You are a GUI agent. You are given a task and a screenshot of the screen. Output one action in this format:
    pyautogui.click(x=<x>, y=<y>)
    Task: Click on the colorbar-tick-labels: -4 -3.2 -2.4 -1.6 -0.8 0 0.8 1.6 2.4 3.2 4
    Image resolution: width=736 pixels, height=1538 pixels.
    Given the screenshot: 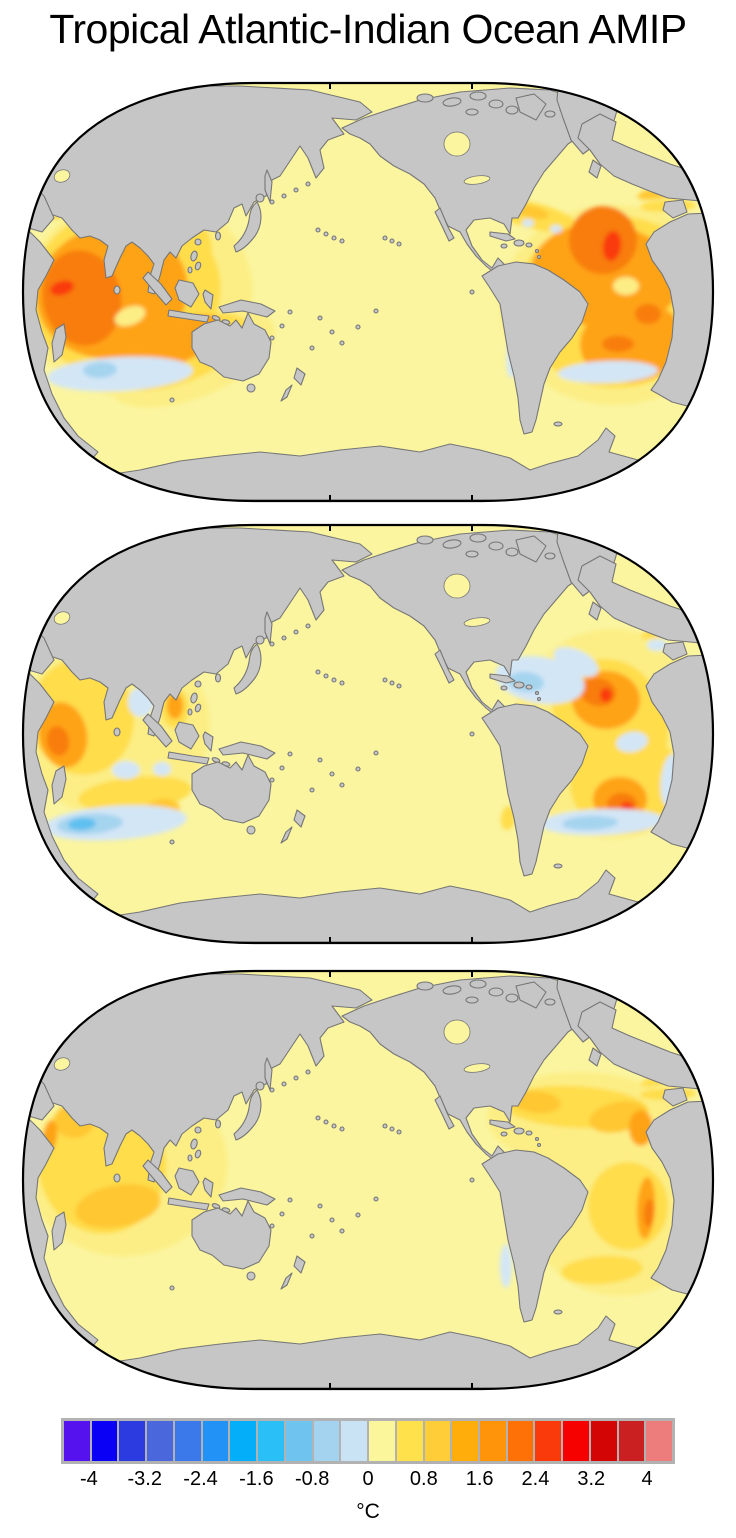 What is the action you would take?
    pyautogui.click(x=368, y=1481)
    